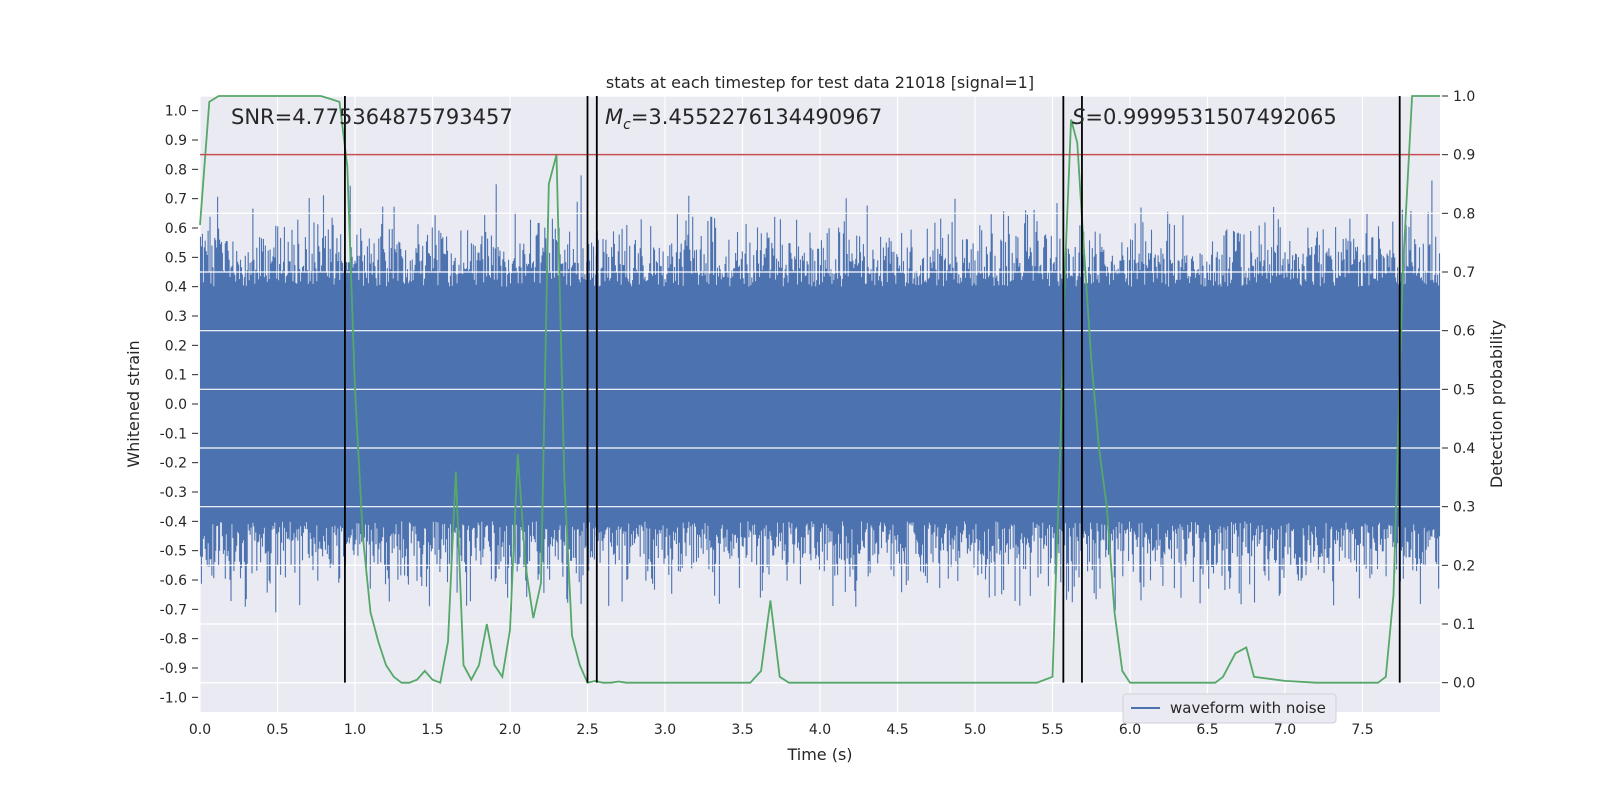 The image size is (1600, 800). What do you see at coordinates (176, 405) in the screenshot?
I see `y-tick-label-left-10: 0.0` at bounding box center [176, 405].